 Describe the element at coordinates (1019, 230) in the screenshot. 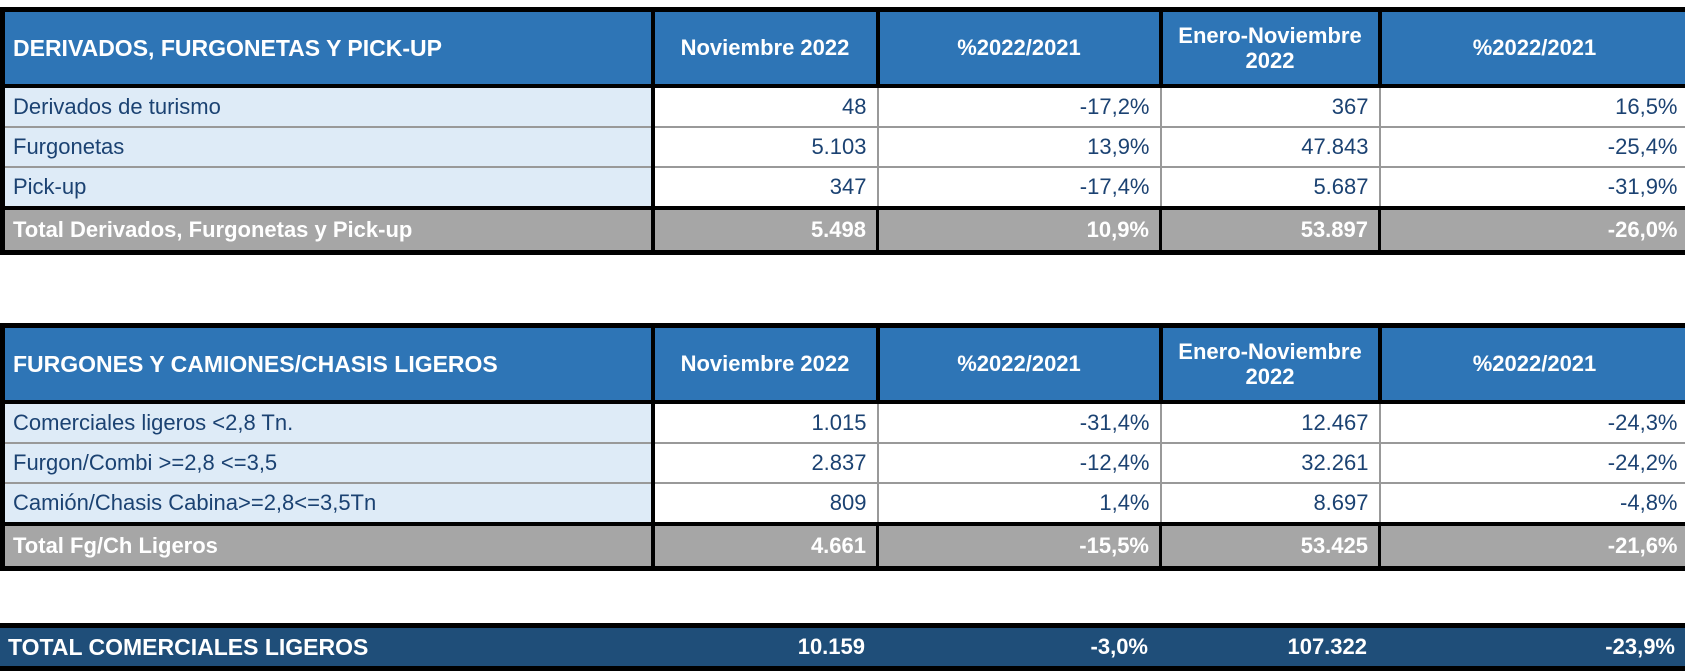

I see `total-cell-value: 10,9%` at that location.